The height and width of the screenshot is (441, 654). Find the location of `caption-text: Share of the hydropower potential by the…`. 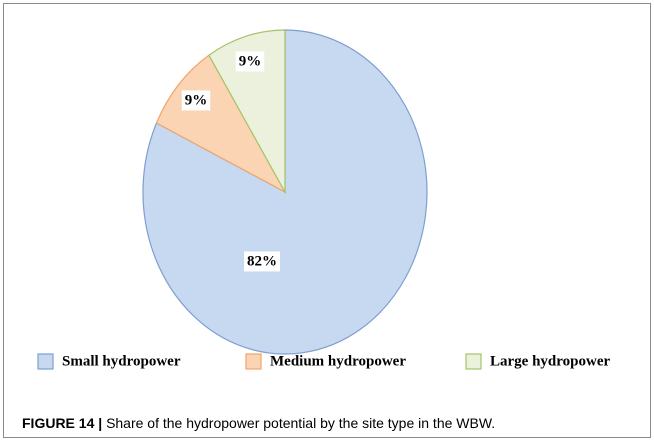

caption-text: Share of the hydropower potential by the… is located at coordinates (300, 423).